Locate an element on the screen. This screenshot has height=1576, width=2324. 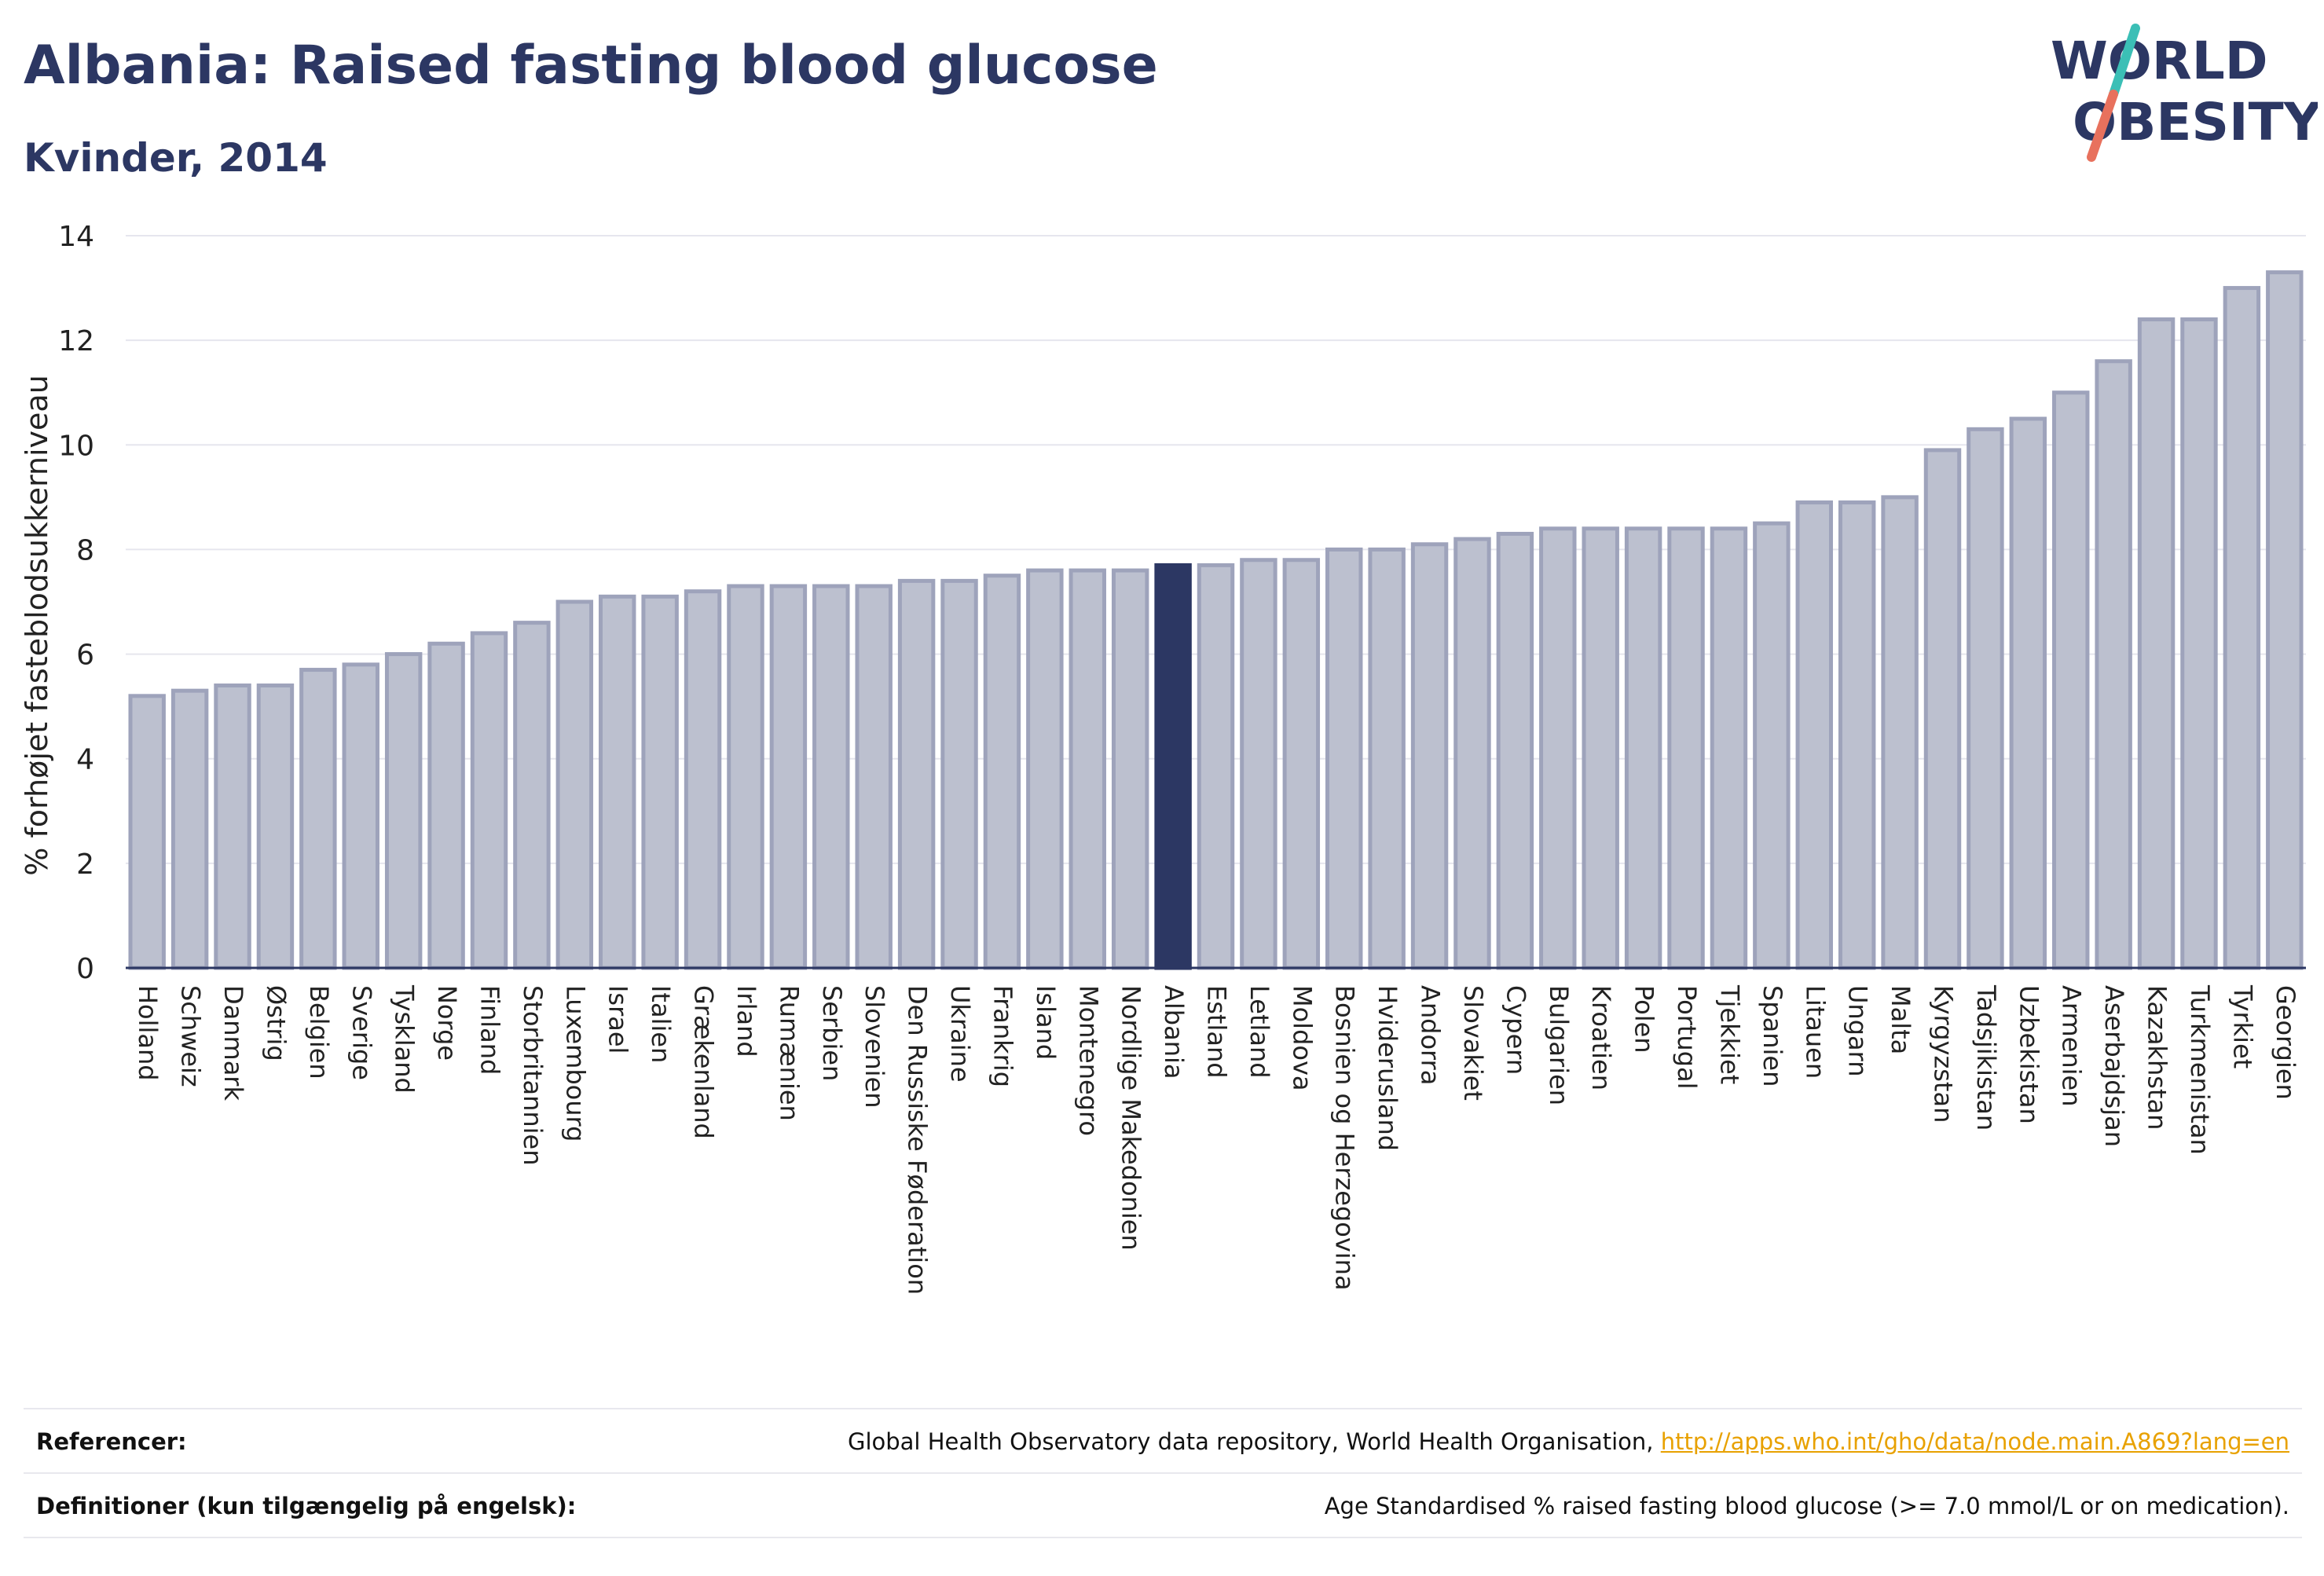
x-tick-label: Island is located at coordinates (1046, 1022).